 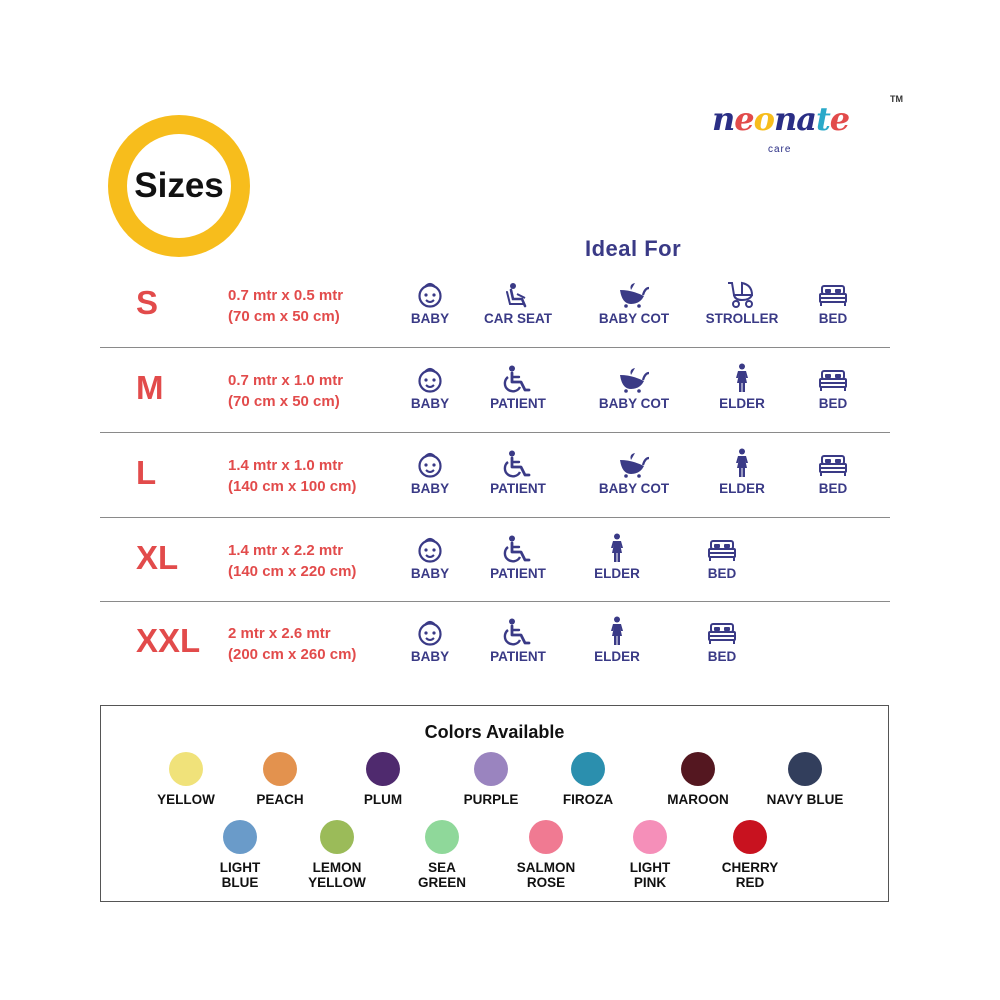 What do you see at coordinates (337, 875) in the screenshot?
I see `color-name: LEMON YELLOW` at bounding box center [337, 875].